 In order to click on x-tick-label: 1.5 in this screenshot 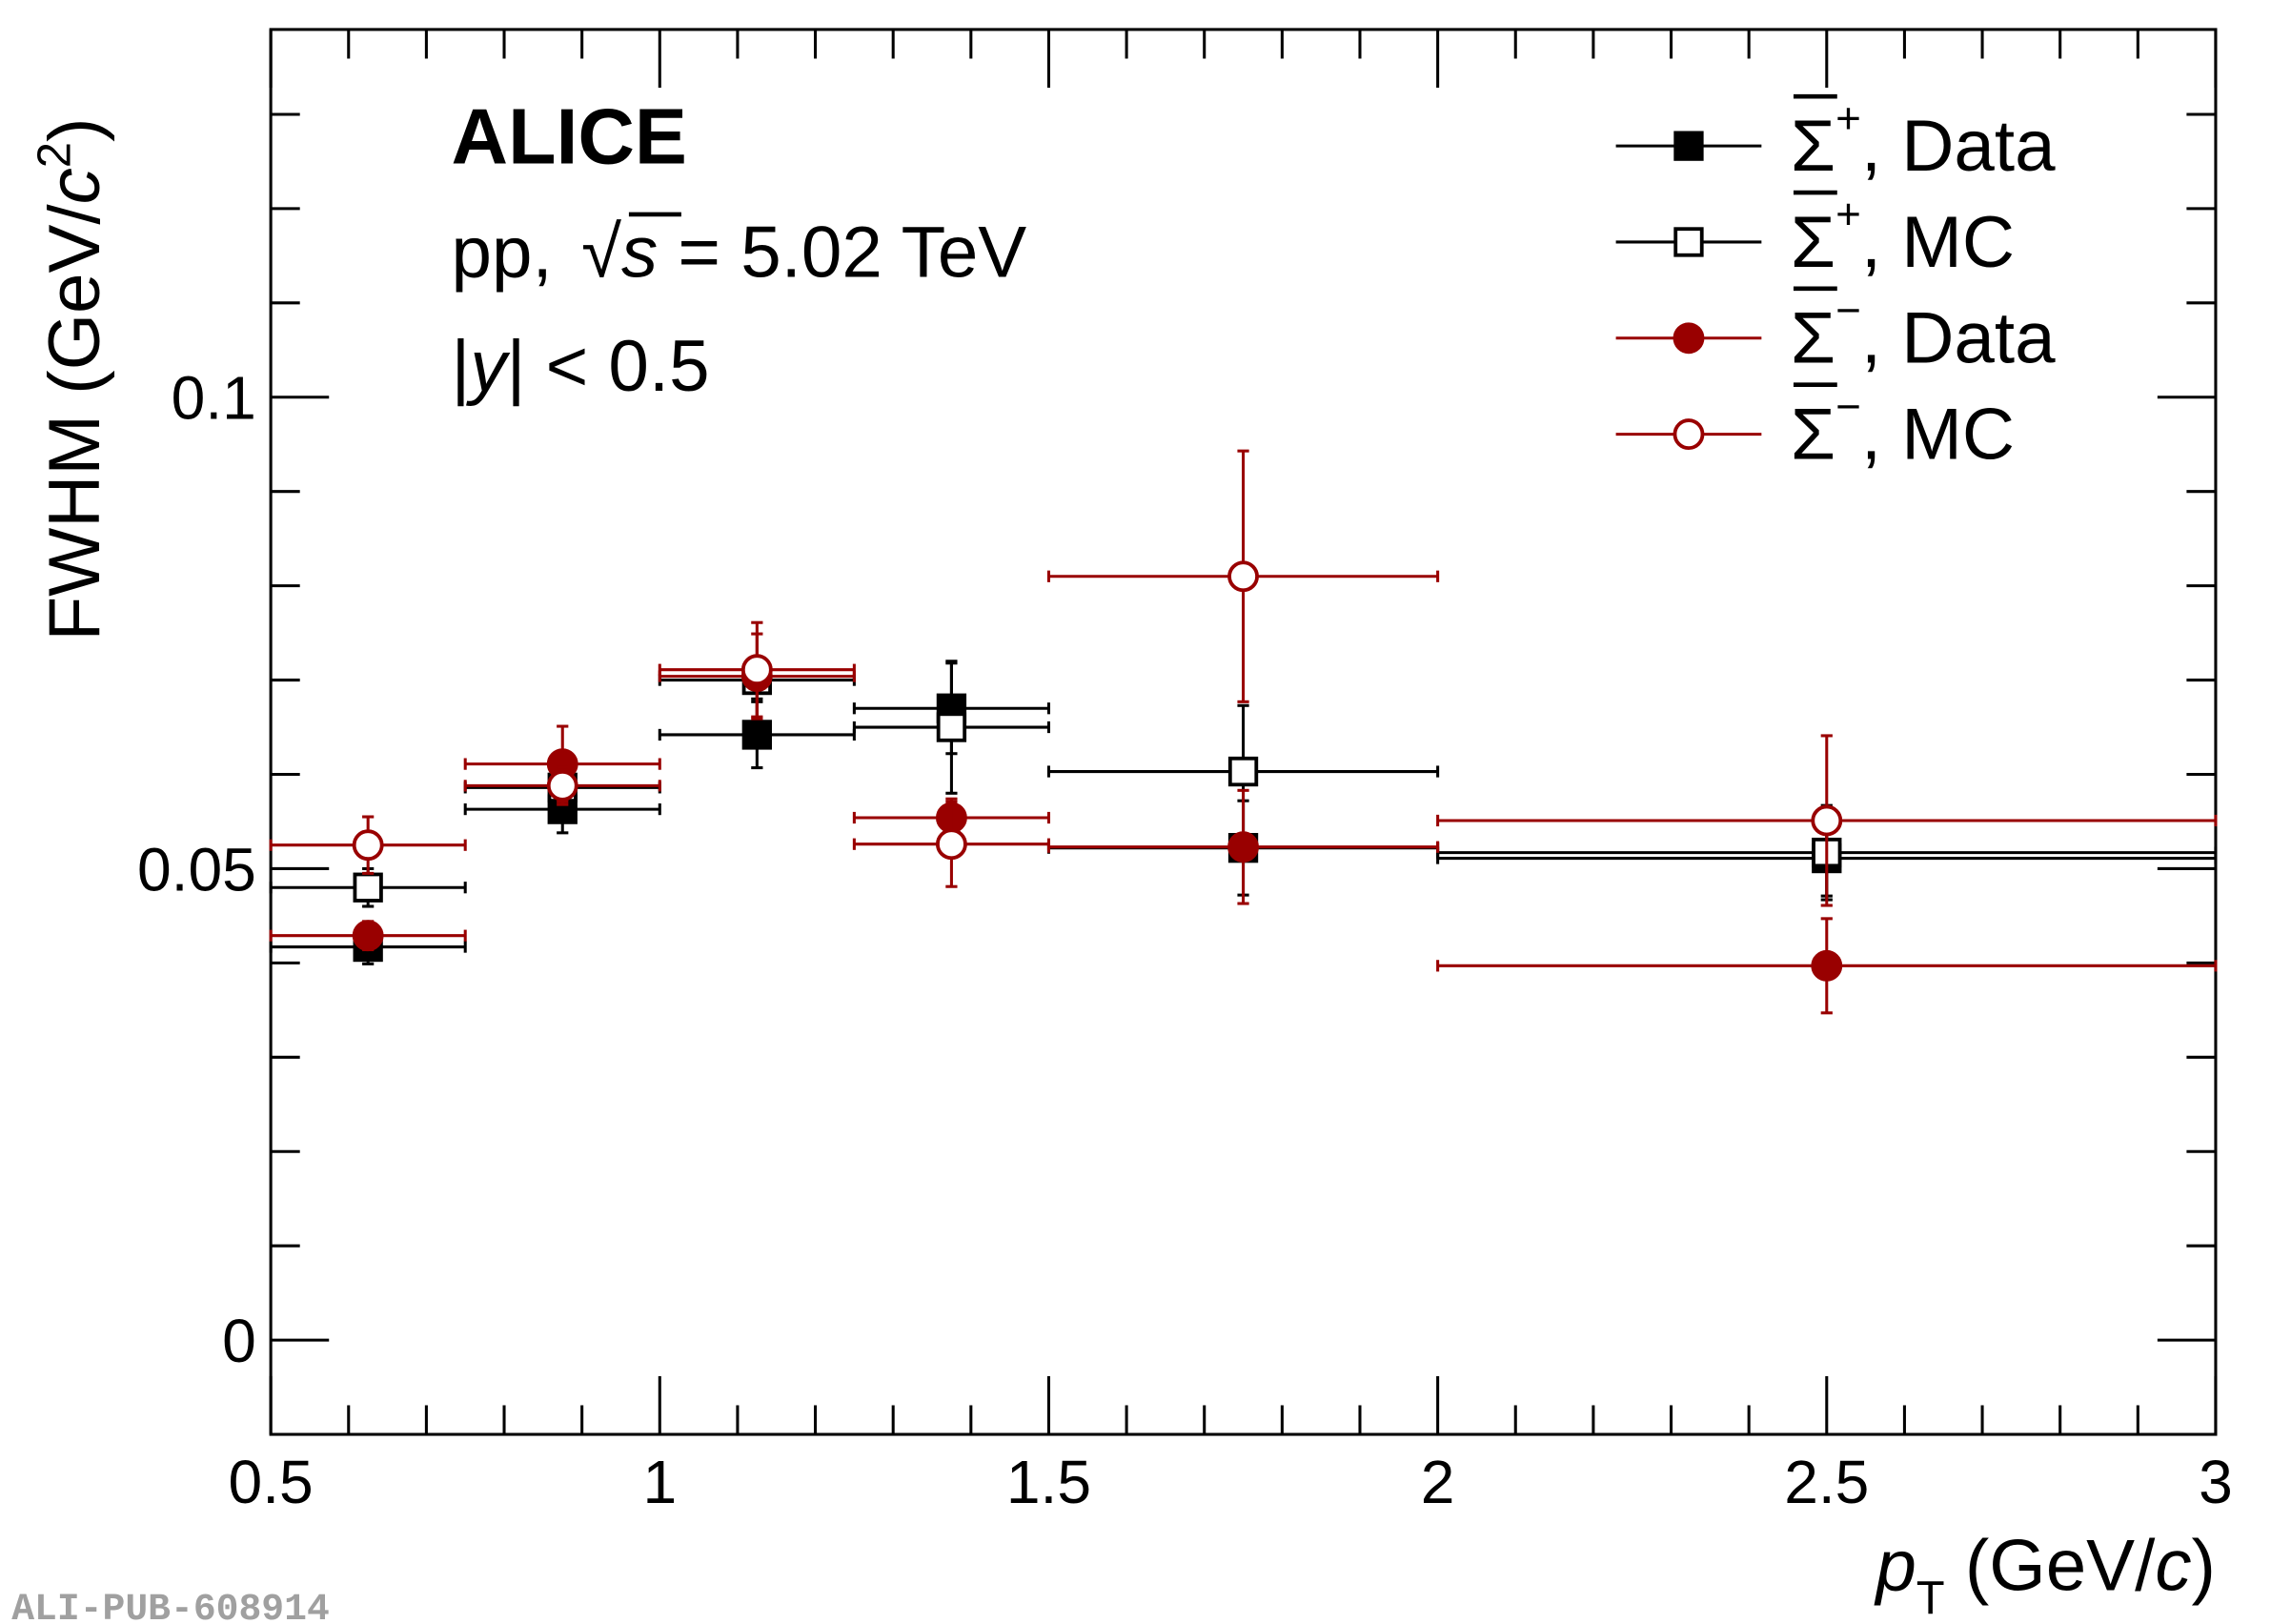, I will do `click(1049, 1482)`.